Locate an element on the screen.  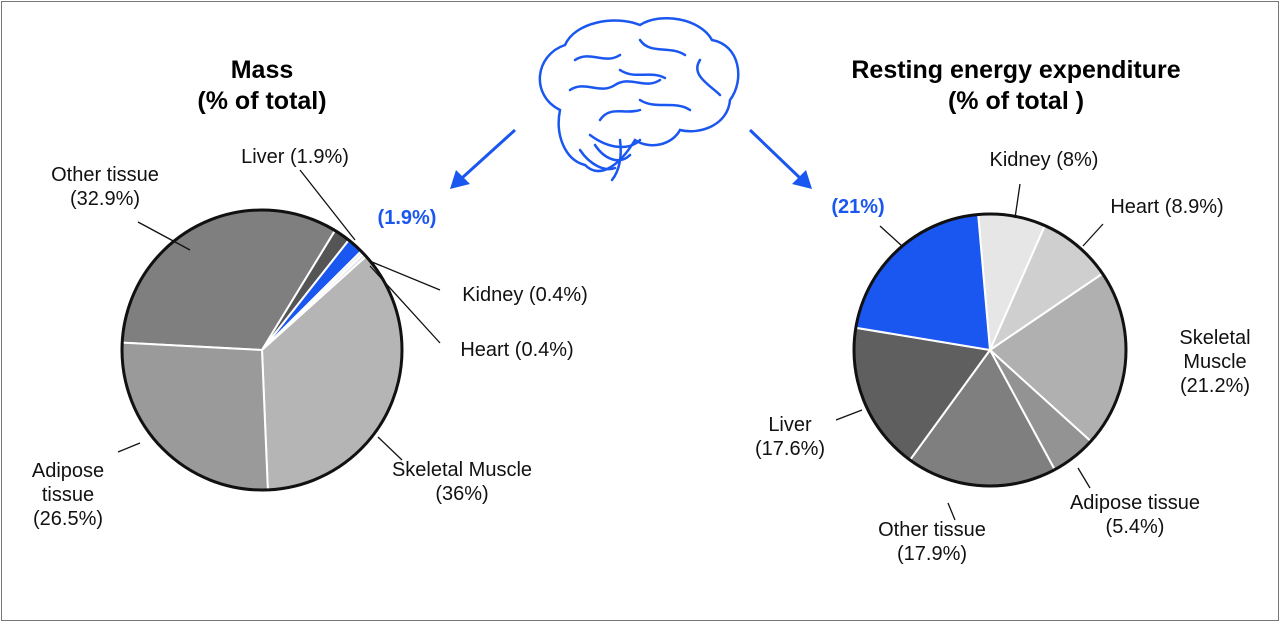
slice-label: Kidney (8%) is located at coordinates (1044, 160).